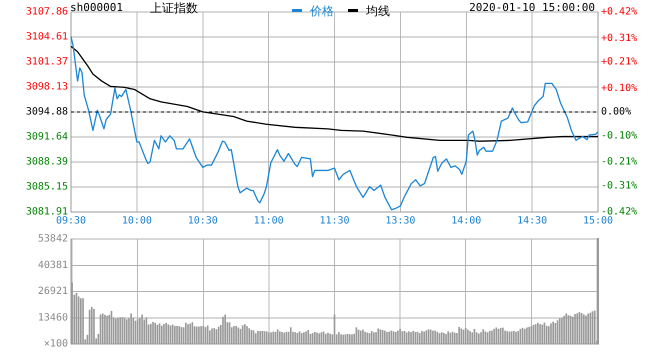  What do you see at coordinates (53, 318) in the screenshot?
I see `y-tick-label: 13460` at bounding box center [53, 318].